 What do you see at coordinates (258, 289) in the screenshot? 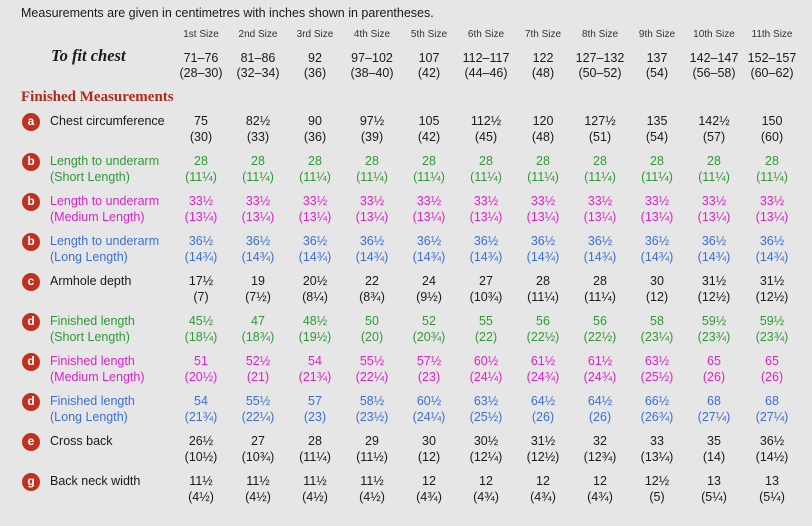
I see `table-cell: 19 (7½)` at bounding box center [258, 289].